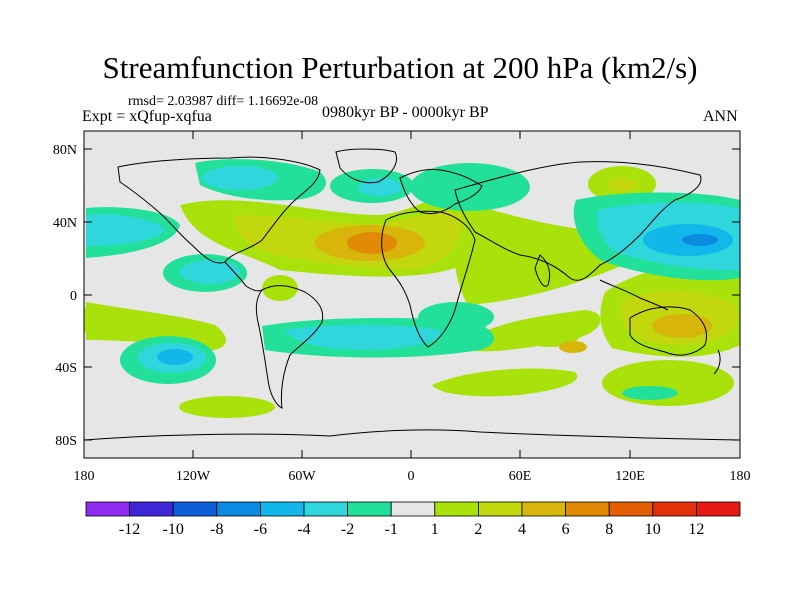 The image size is (800, 600). Describe the element at coordinates (550, 335) in the screenshot. I see `contour-west-australia-green` at that location.